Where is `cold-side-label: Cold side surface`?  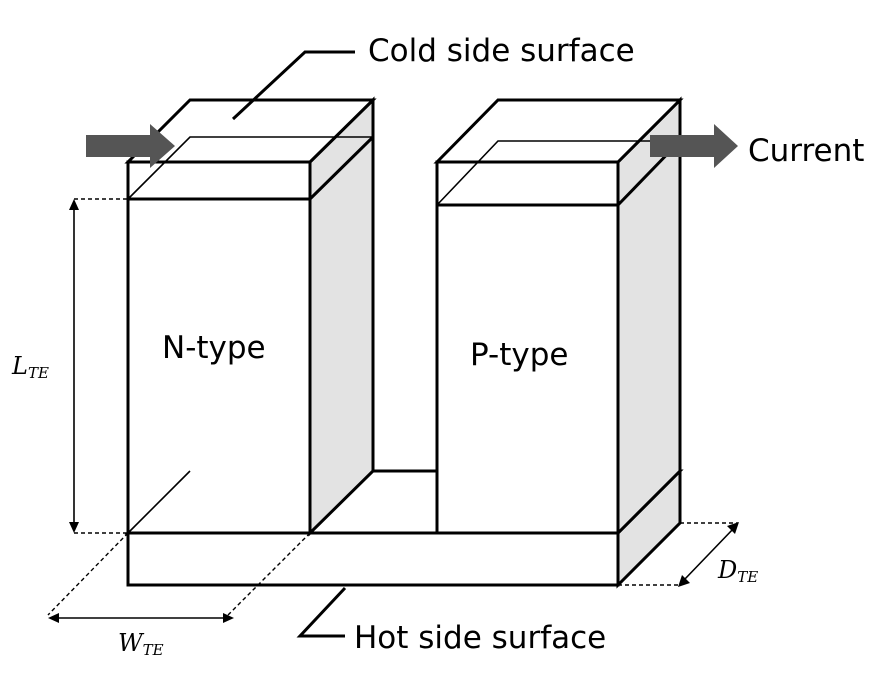
cold-side-label: Cold side surface is located at coordinates (501, 51).